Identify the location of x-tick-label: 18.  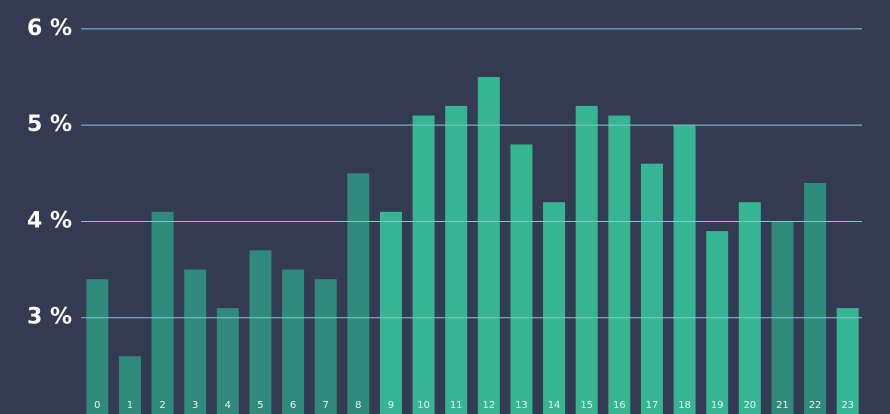
(684, 405).